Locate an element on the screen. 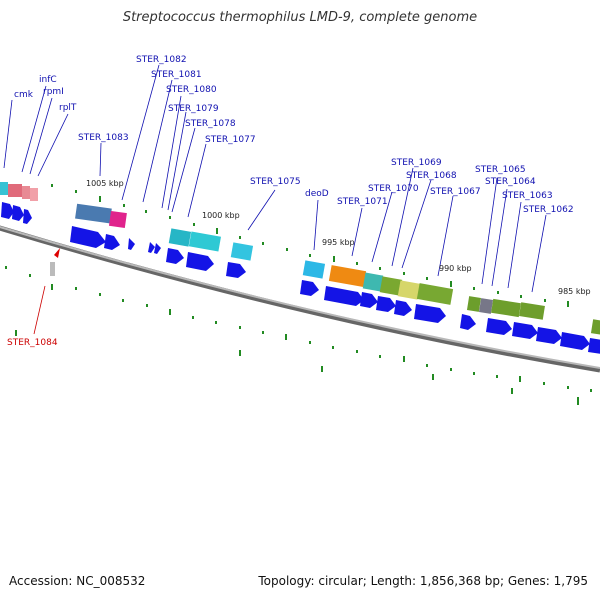  gene-label-ster-1070: STER_1070 is located at coordinates (393, 189).